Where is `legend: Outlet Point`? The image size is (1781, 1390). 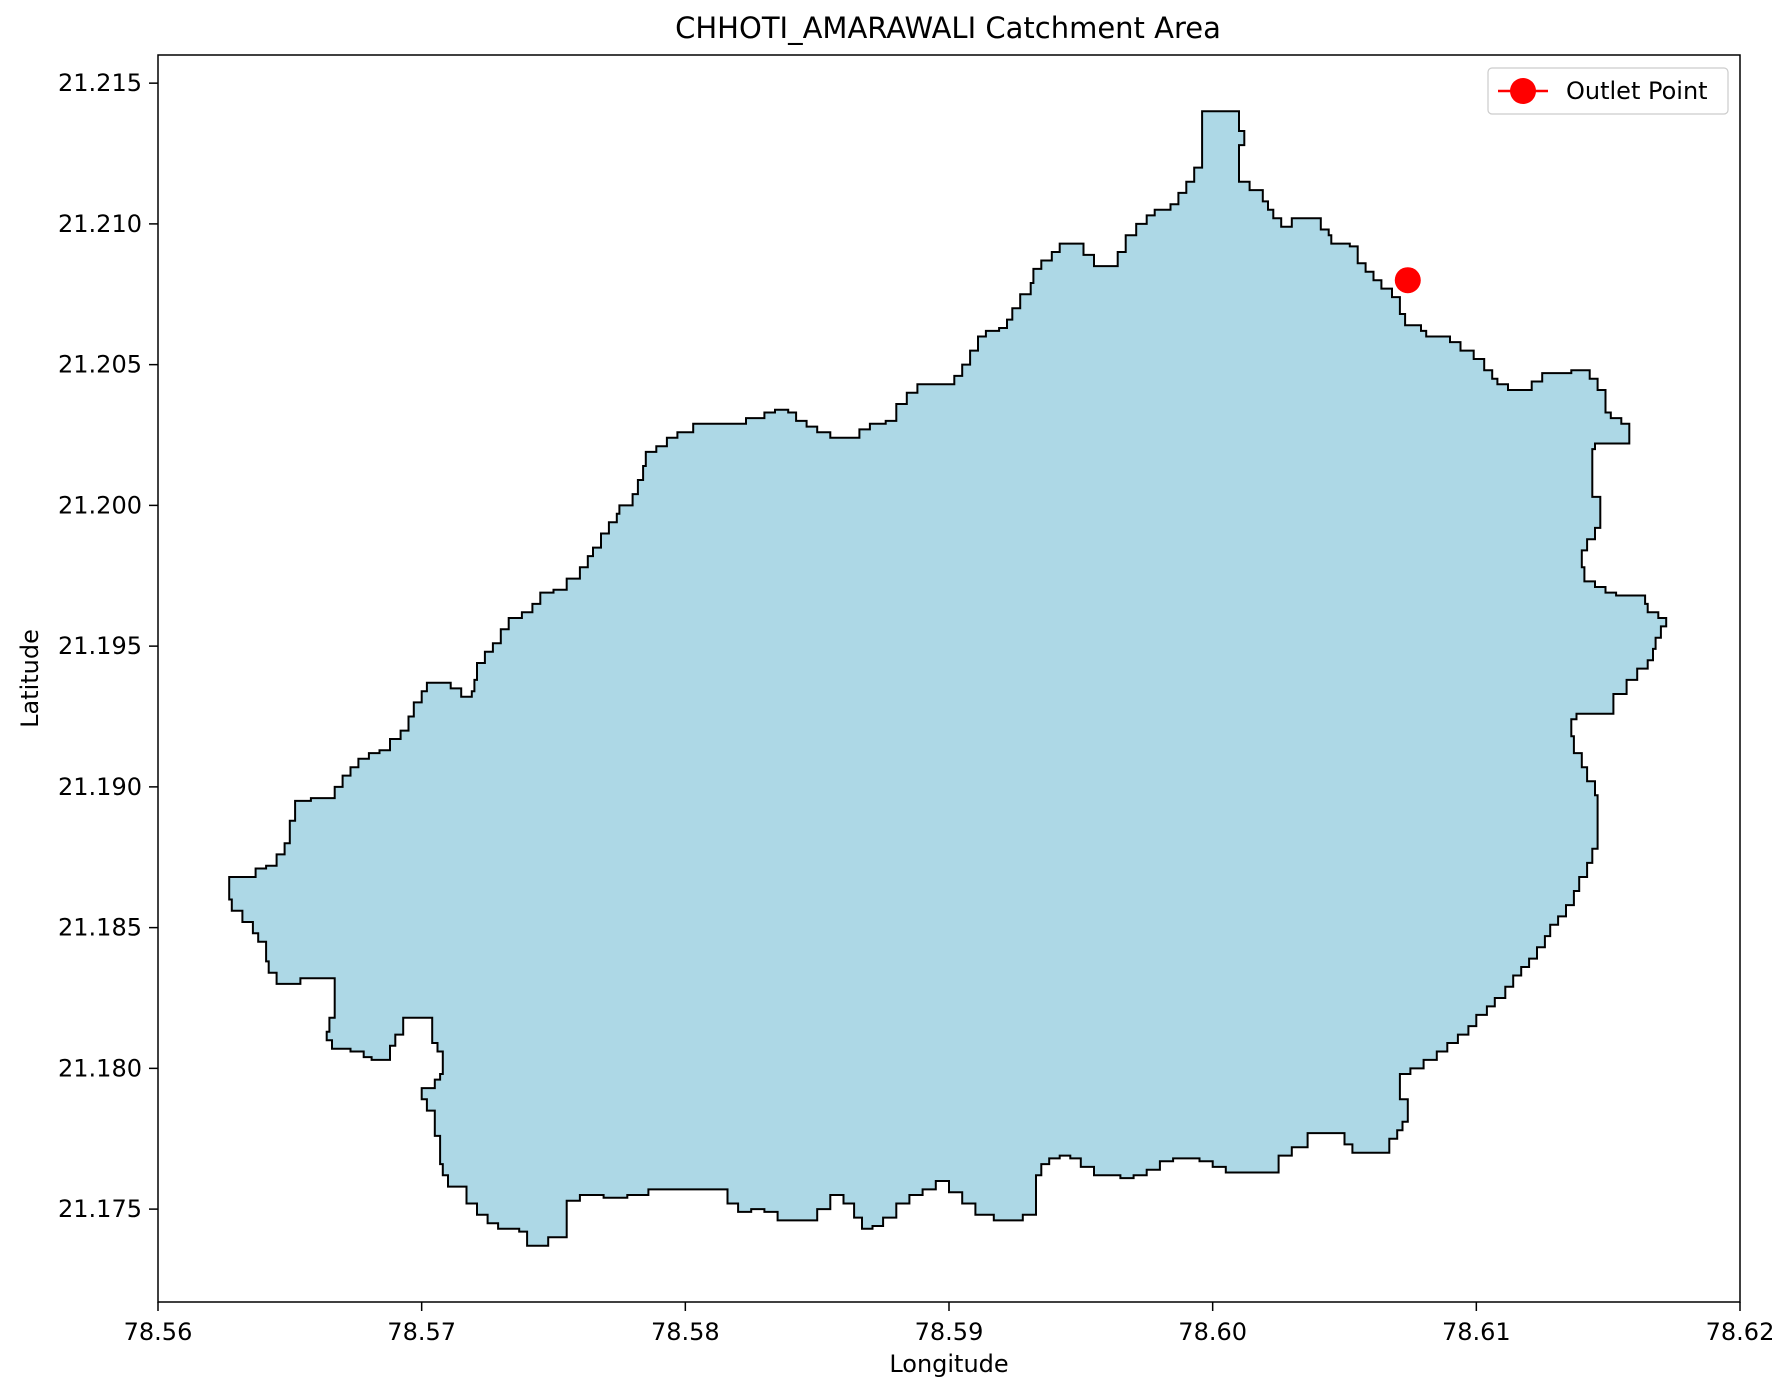 legend: Outlet Point is located at coordinates (1608, 91).